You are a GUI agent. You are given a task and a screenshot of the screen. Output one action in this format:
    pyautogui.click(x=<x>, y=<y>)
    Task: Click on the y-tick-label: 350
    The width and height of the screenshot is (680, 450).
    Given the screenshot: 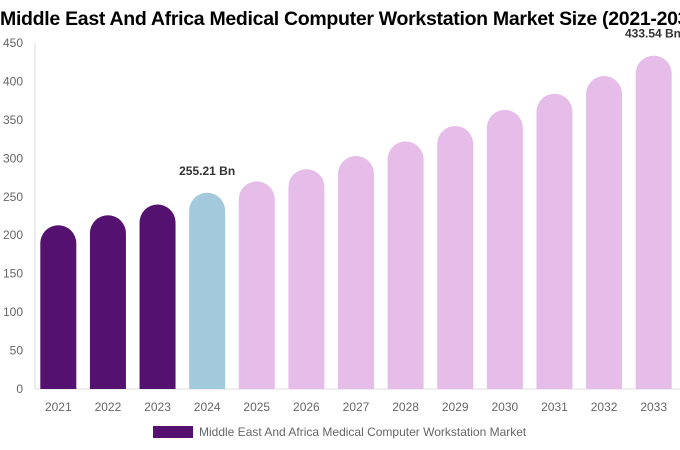 What is the action you would take?
    pyautogui.click(x=13, y=120)
    